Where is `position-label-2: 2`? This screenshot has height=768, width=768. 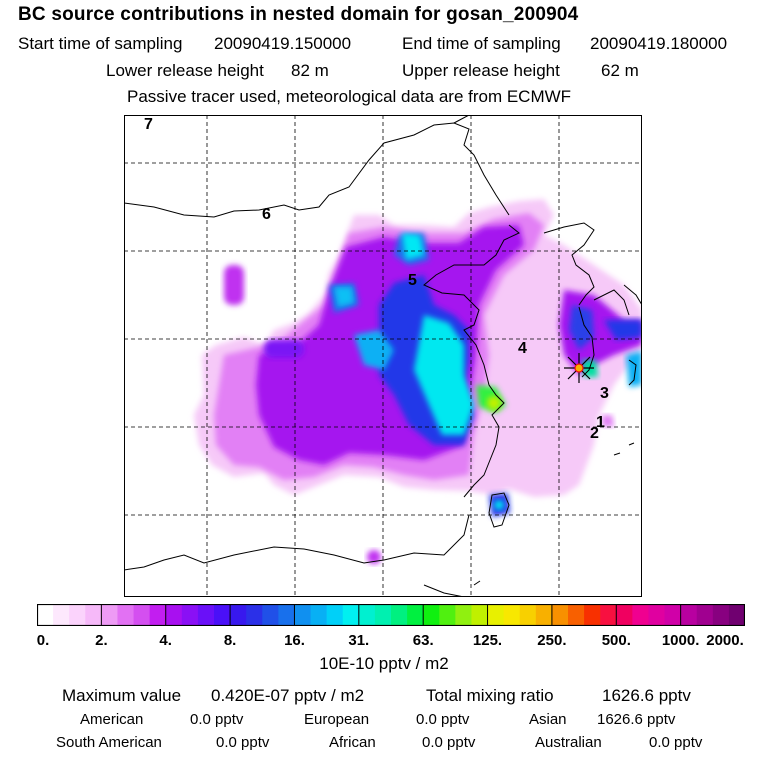
position-label-2: 2 is located at coordinates (594, 433).